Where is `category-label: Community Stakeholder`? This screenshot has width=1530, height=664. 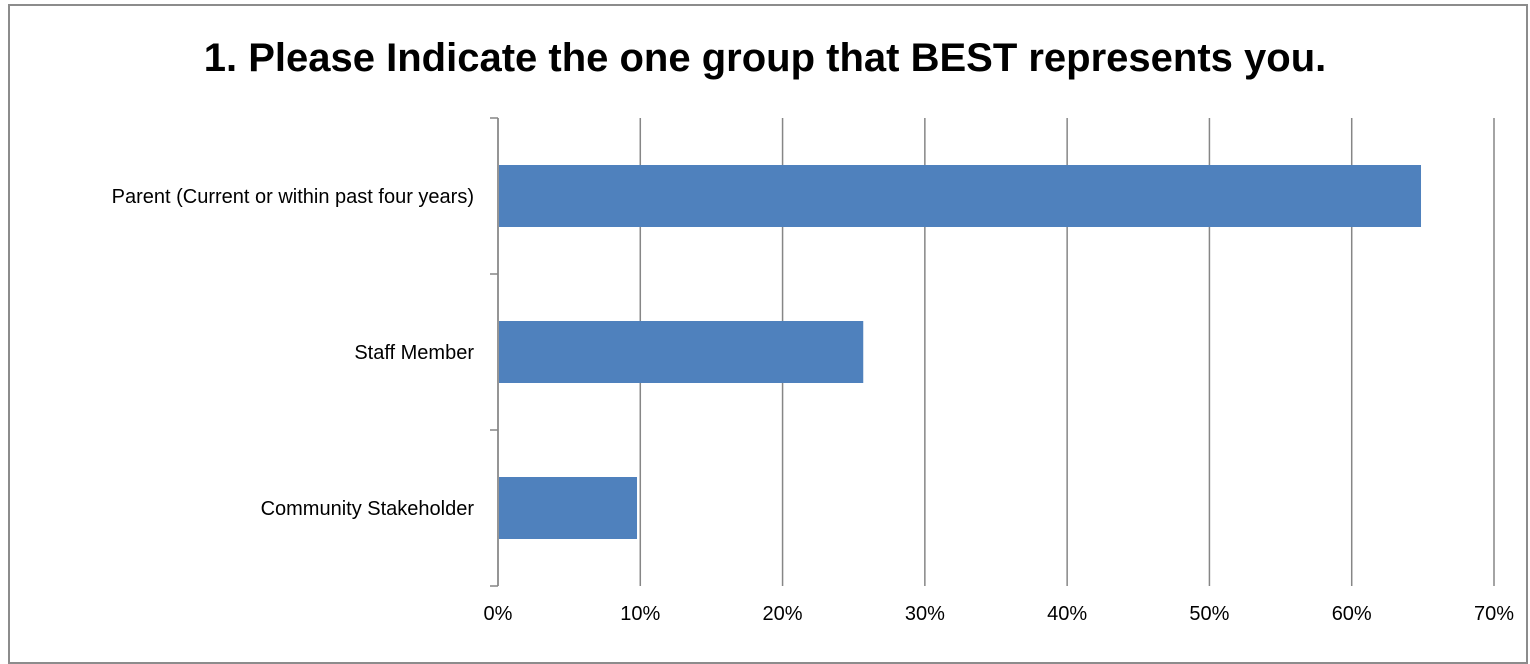 category-label: Community Stakeholder is located at coordinates (368, 509).